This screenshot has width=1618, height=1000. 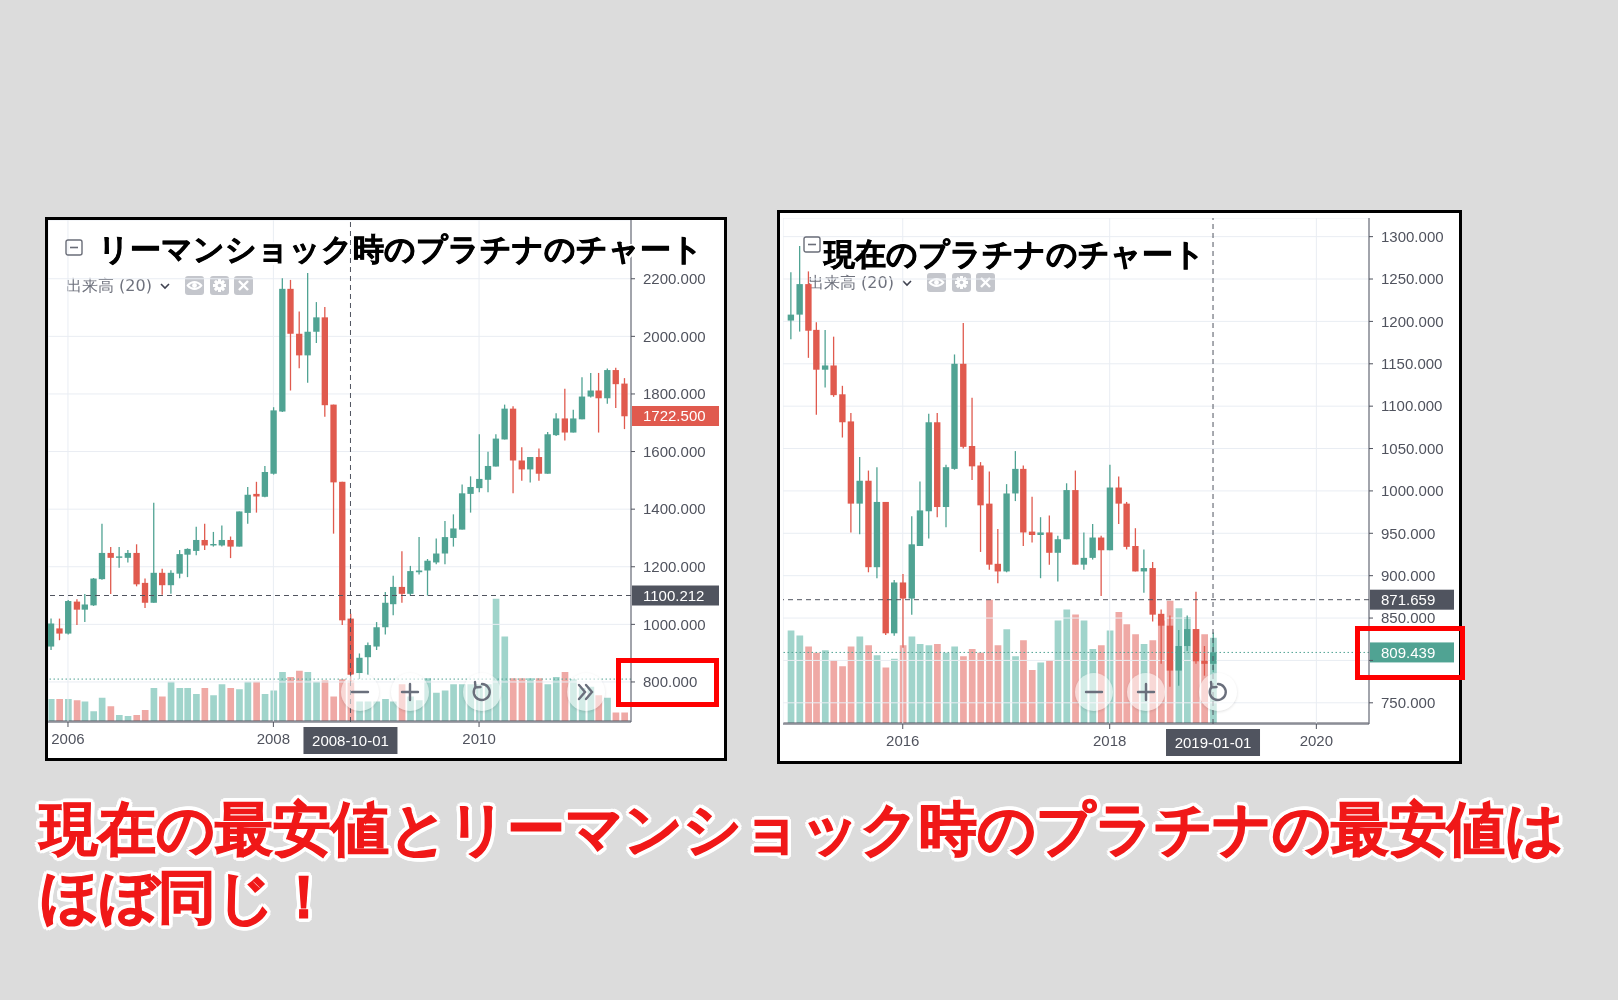 What do you see at coordinates (1412, 279) in the screenshot?
I see `y-tick-label: 1250.000` at bounding box center [1412, 279].